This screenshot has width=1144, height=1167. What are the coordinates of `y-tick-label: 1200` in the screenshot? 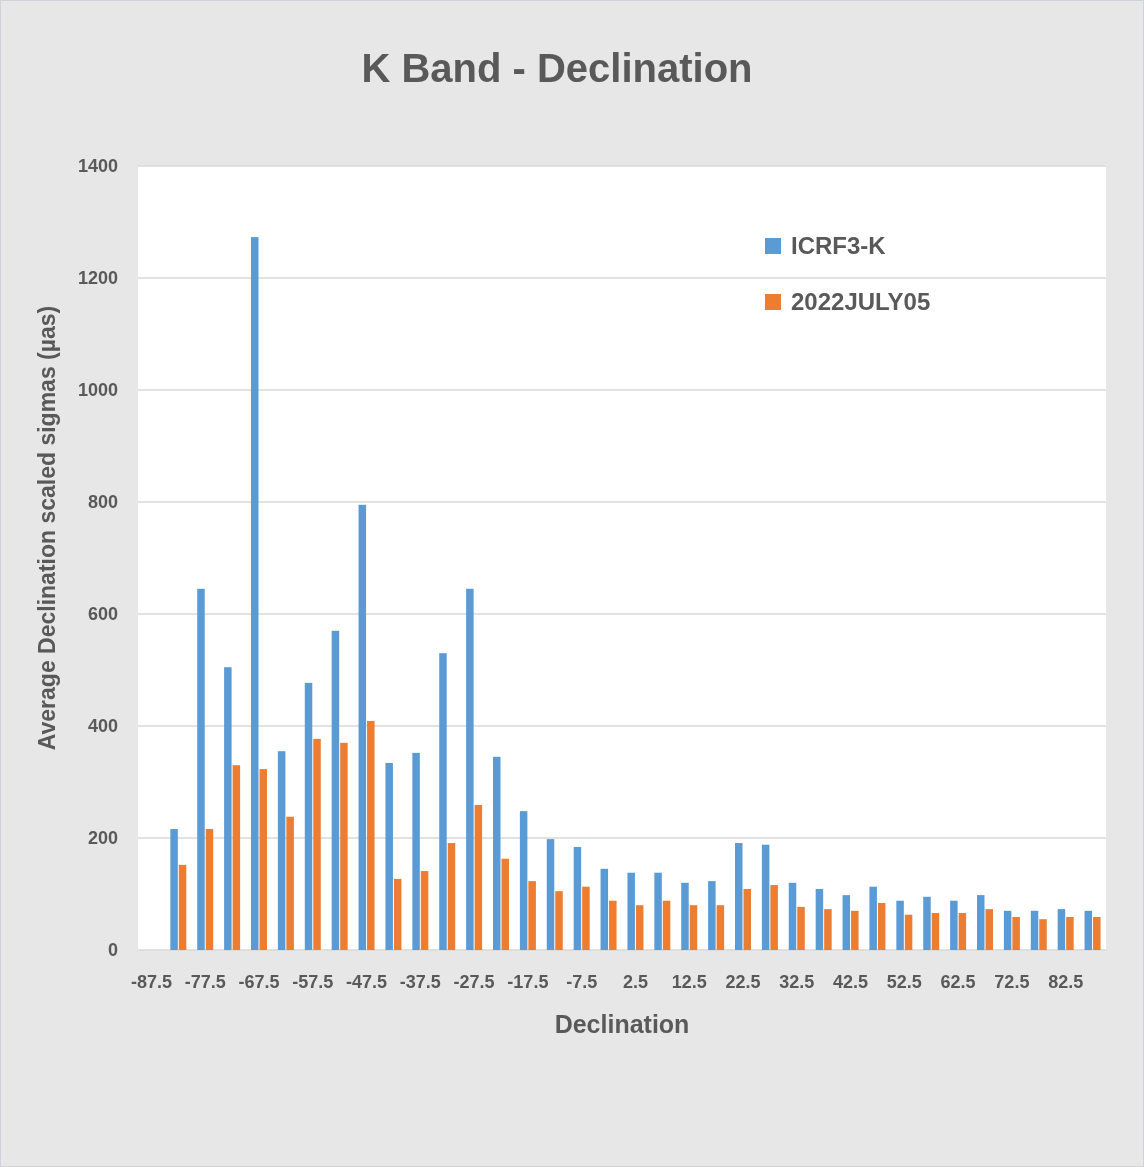 It's located at (97, 278).